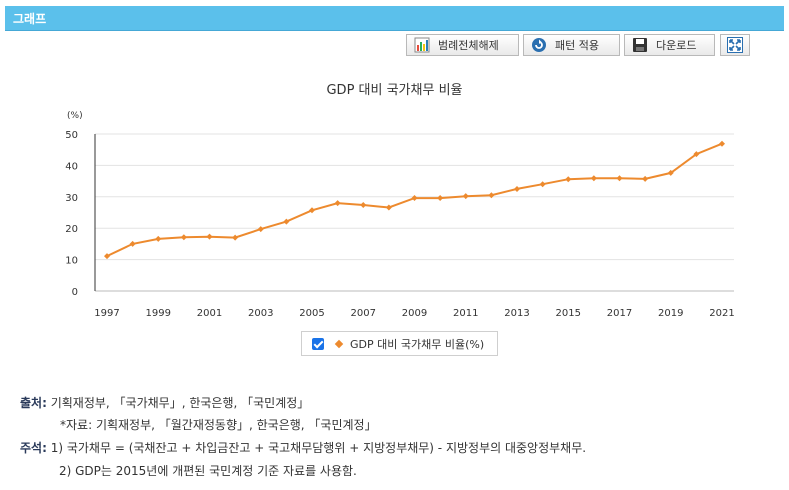  I want to click on legend-clear-button: 범례전체해제, so click(462, 45).